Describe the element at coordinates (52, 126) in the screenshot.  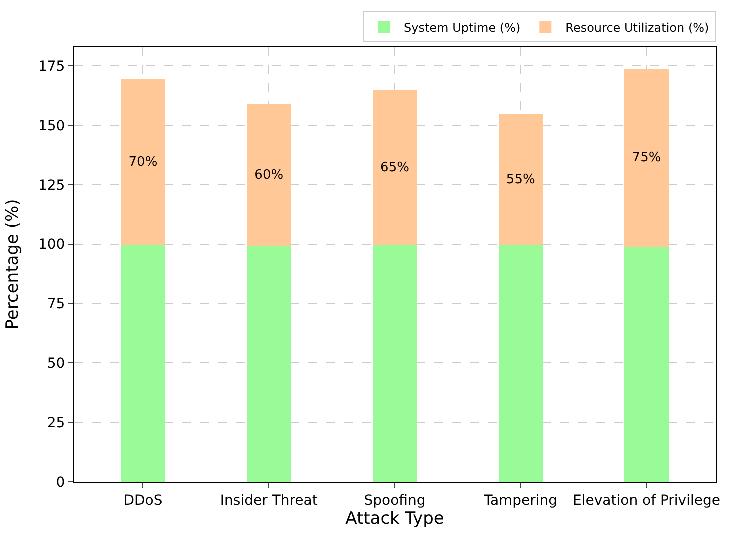
I see `y-tick-label: 150` at that location.